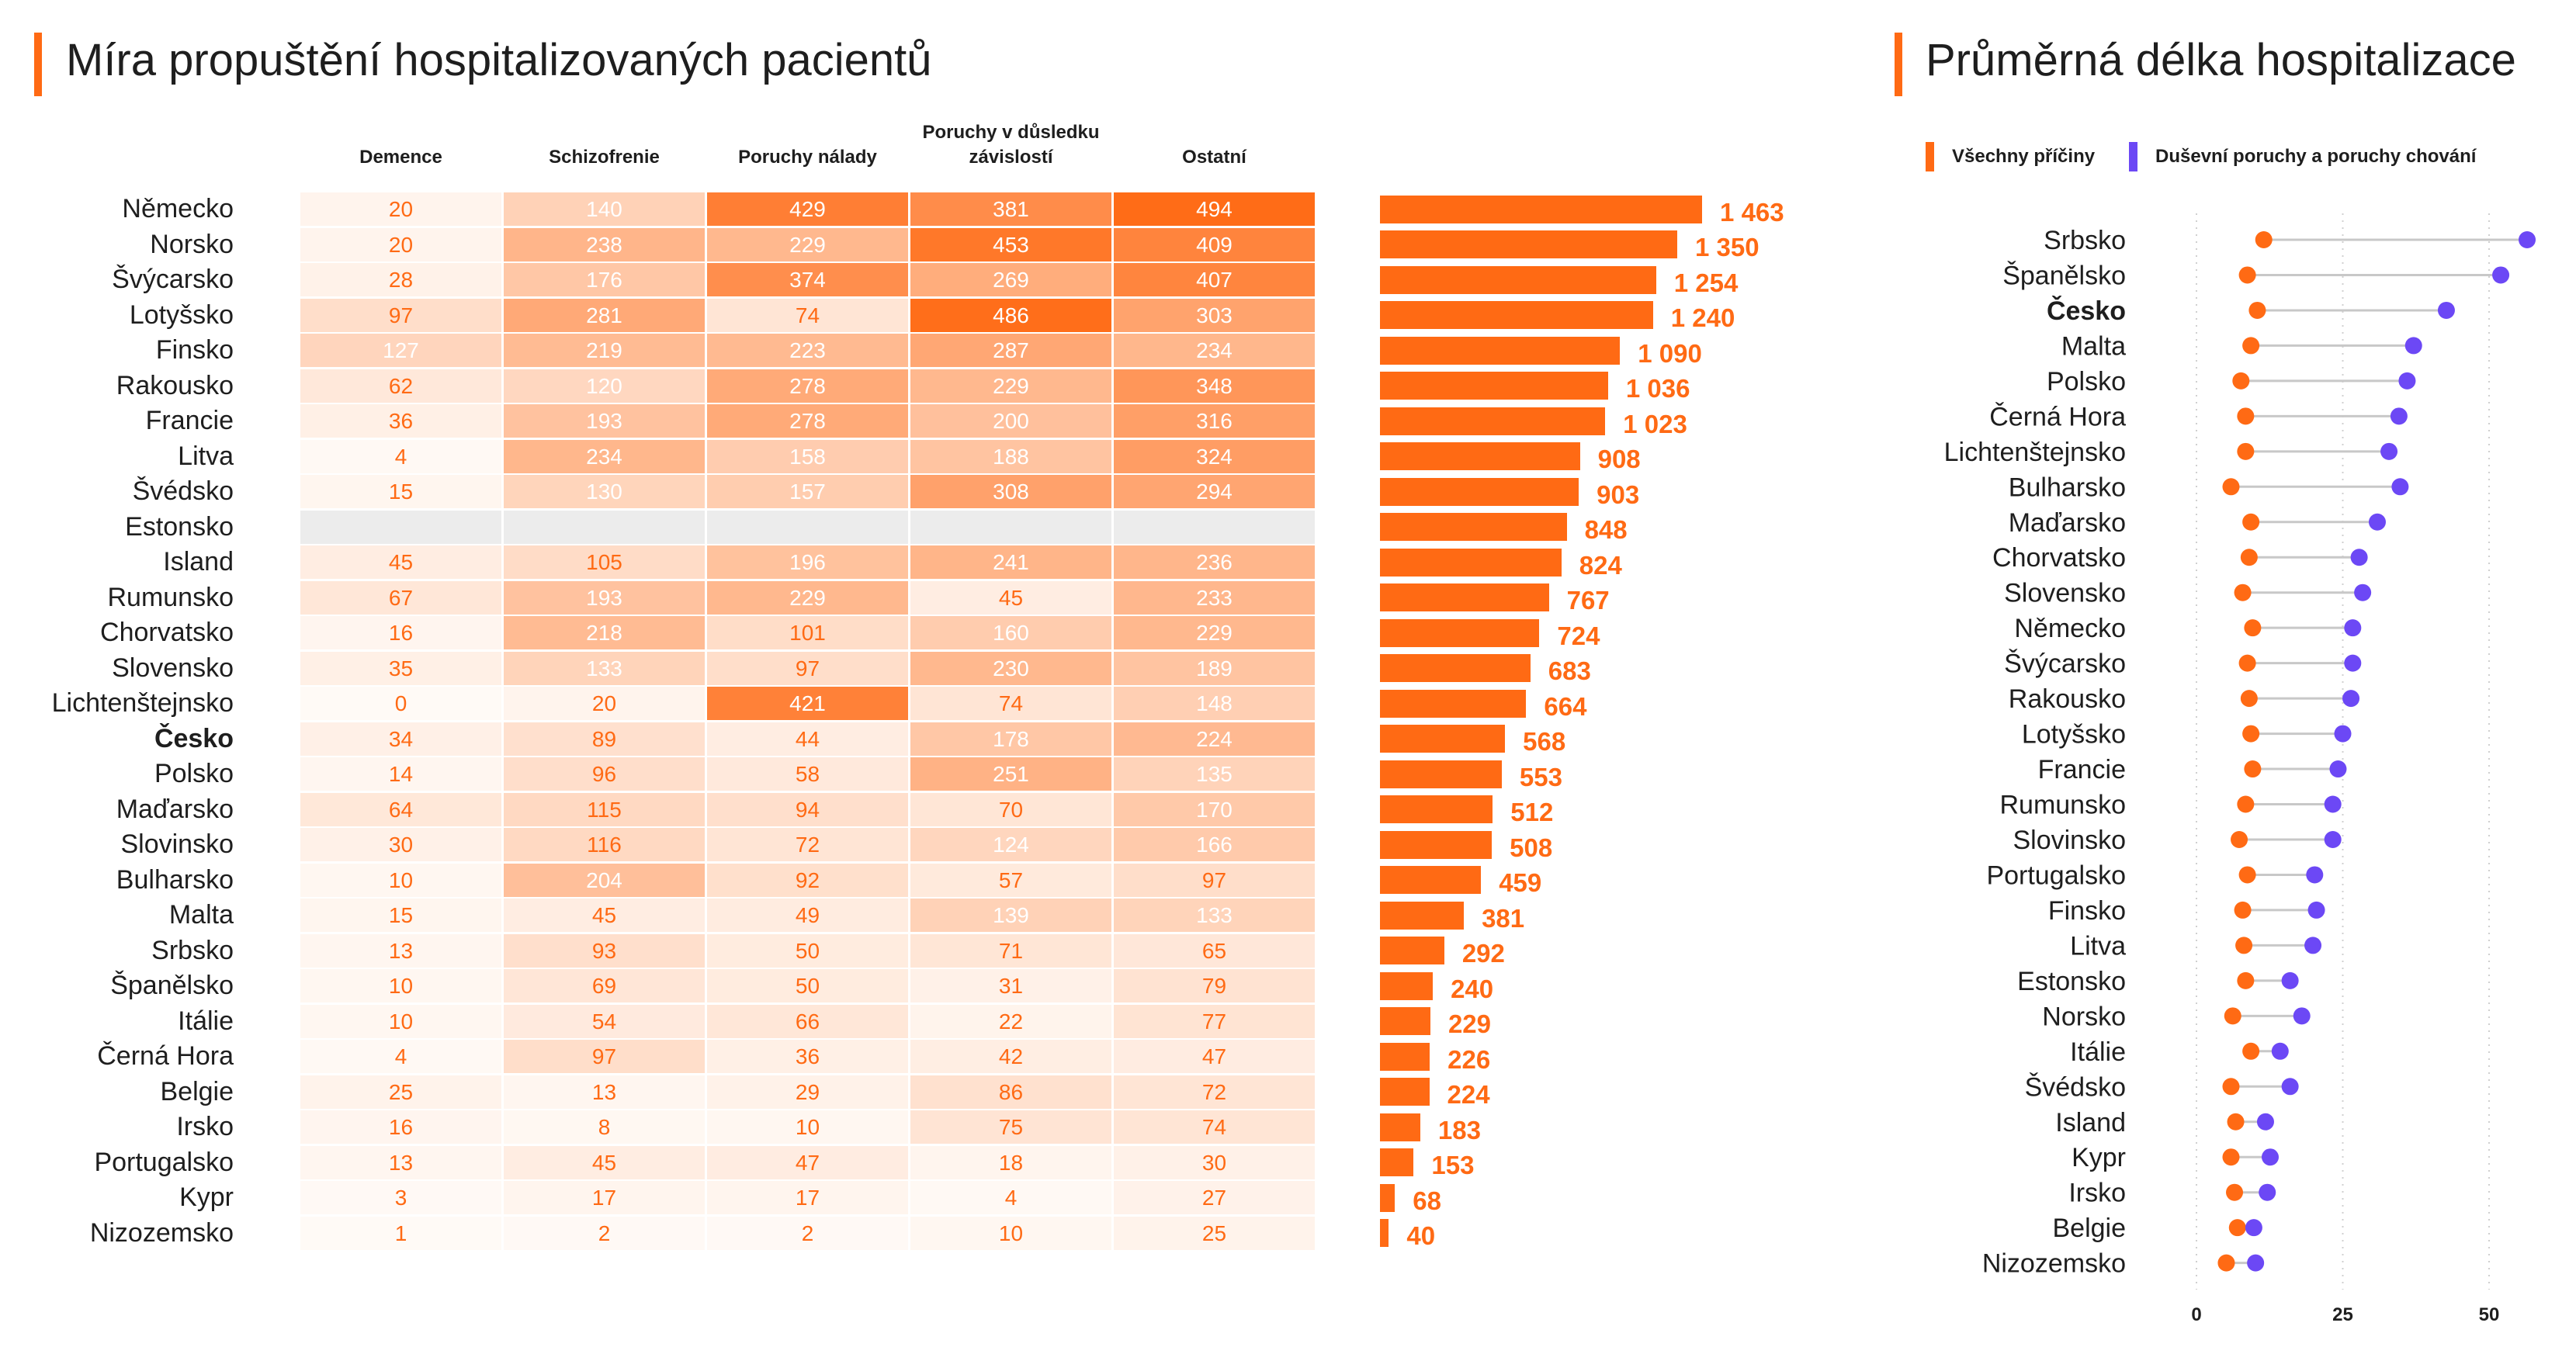  What do you see at coordinates (1214, 456) in the screenshot?
I see `heatmap-cell: 324` at bounding box center [1214, 456].